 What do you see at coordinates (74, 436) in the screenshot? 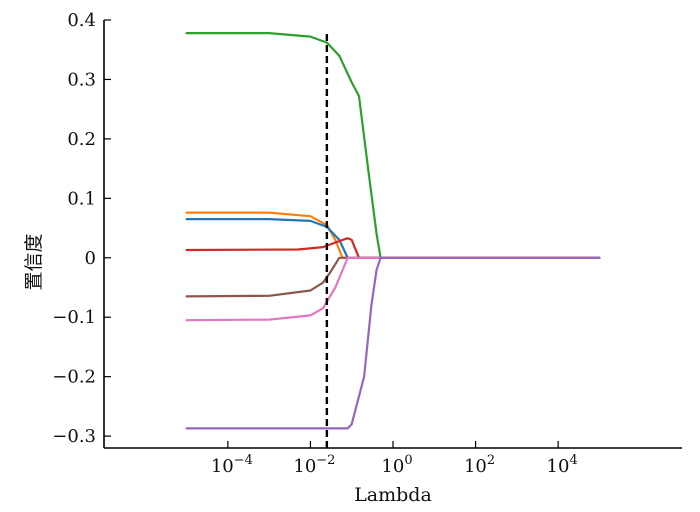
I see `y-tick-label: −0.3` at bounding box center [74, 436].